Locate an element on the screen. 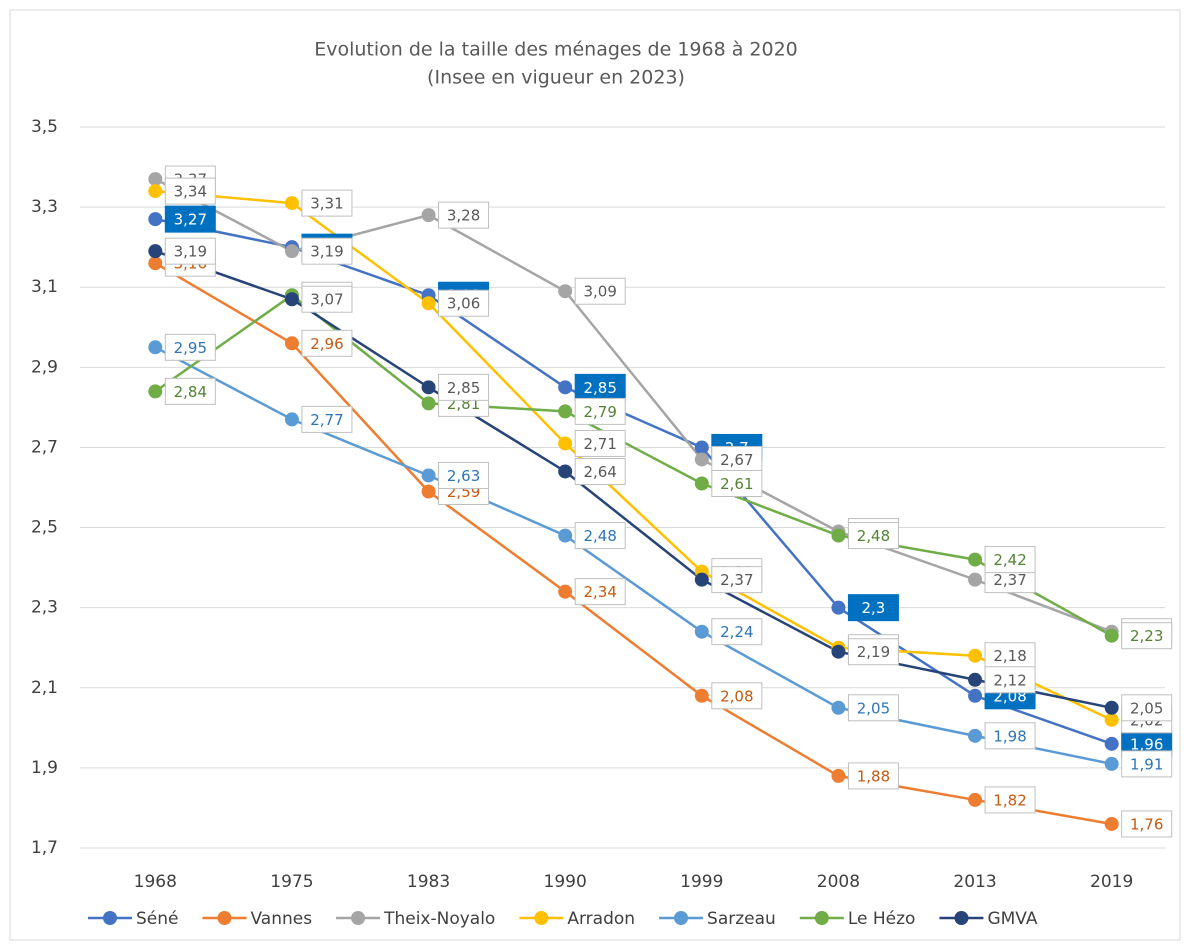  legend-label: Séné is located at coordinates (157, 919).